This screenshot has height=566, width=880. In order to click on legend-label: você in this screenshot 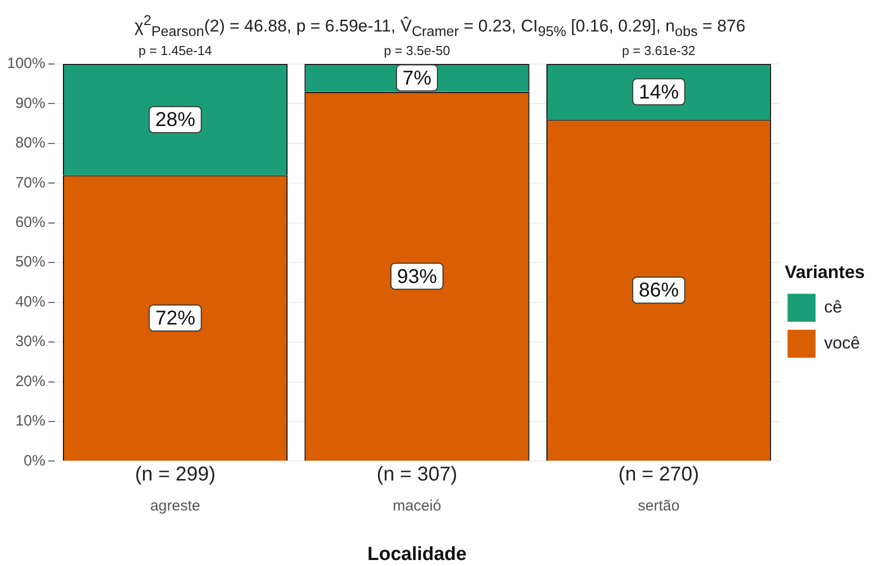, I will do `click(842, 342)`.